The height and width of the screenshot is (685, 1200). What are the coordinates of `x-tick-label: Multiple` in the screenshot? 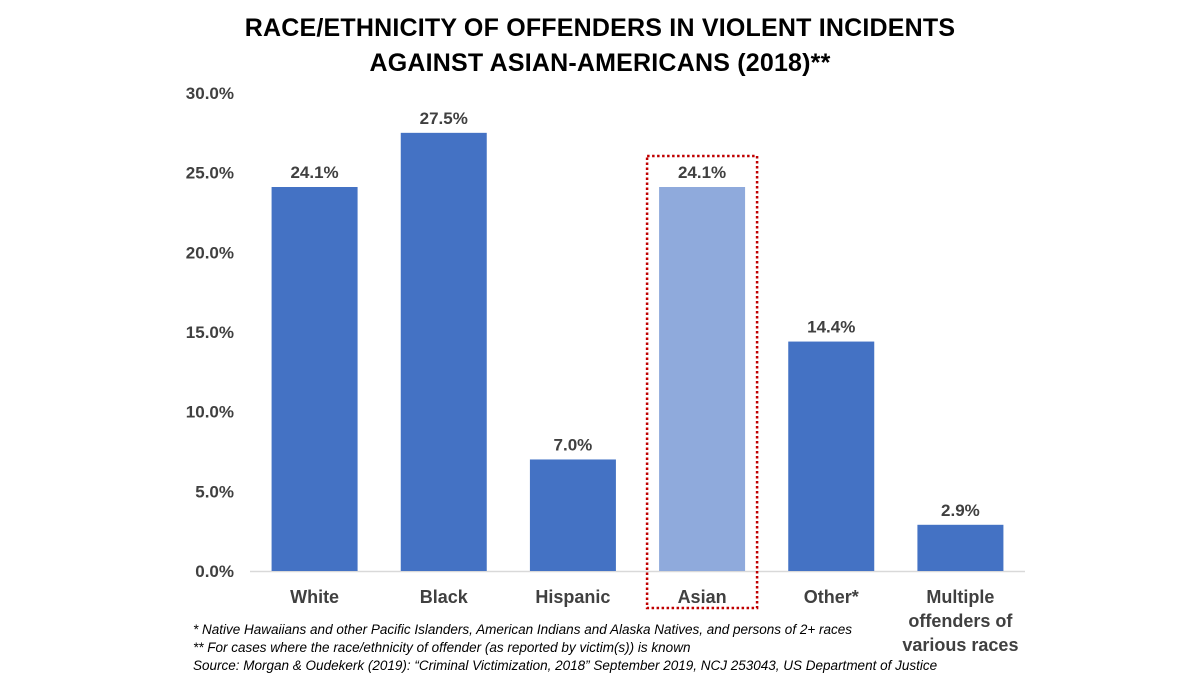 It's located at (960, 597).